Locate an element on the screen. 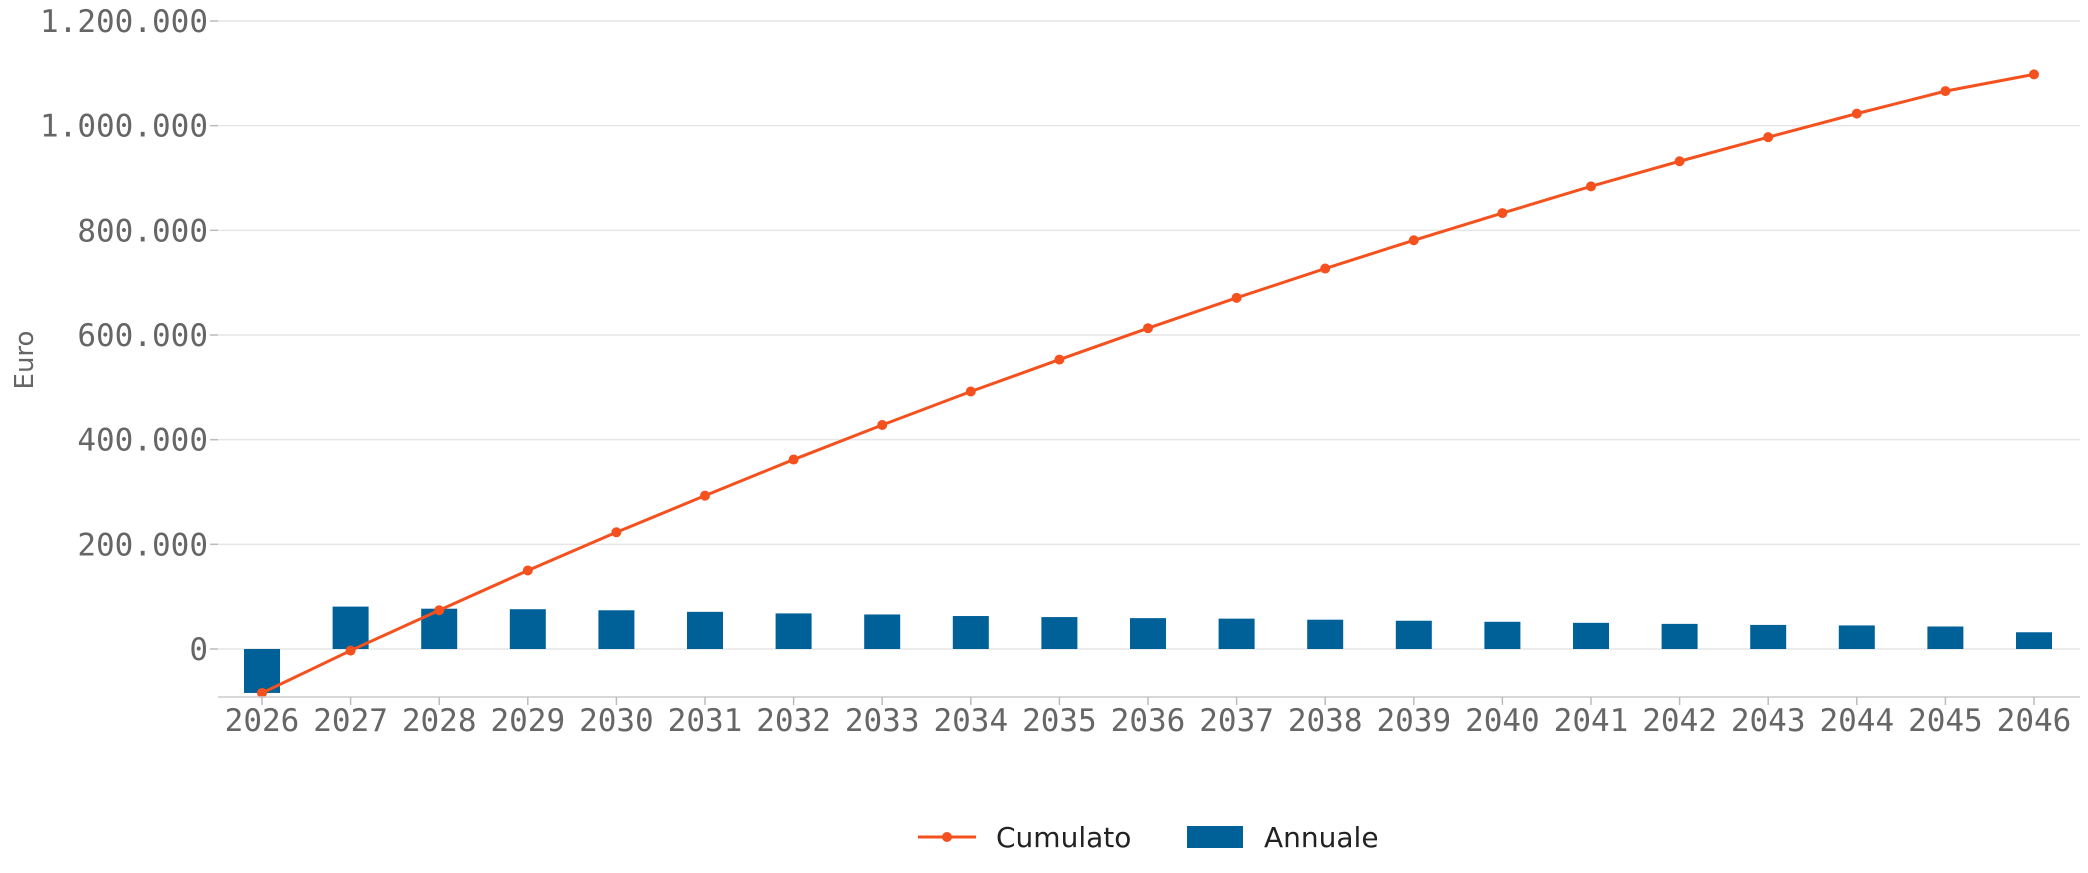 This screenshot has height=873, width=2088. point-cumulato-2027 is located at coordinates (350, 650).